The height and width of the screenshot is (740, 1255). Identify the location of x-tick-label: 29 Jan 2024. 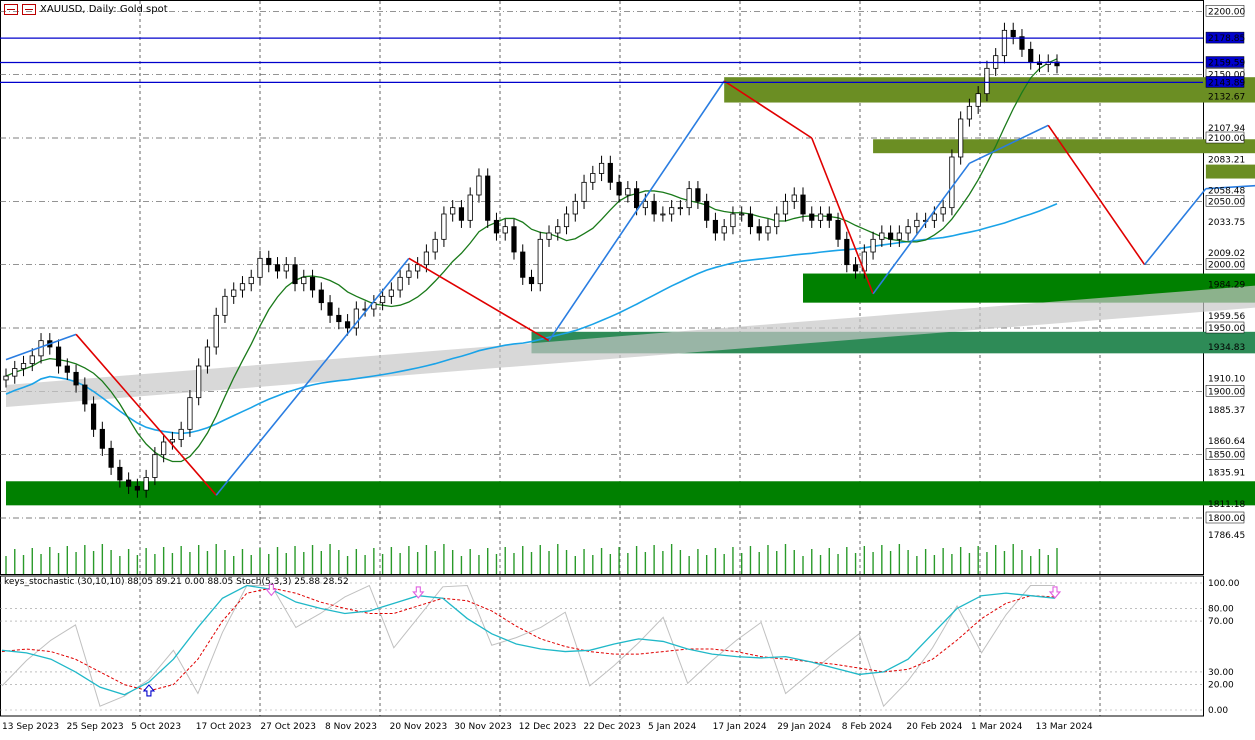
(804, 727).